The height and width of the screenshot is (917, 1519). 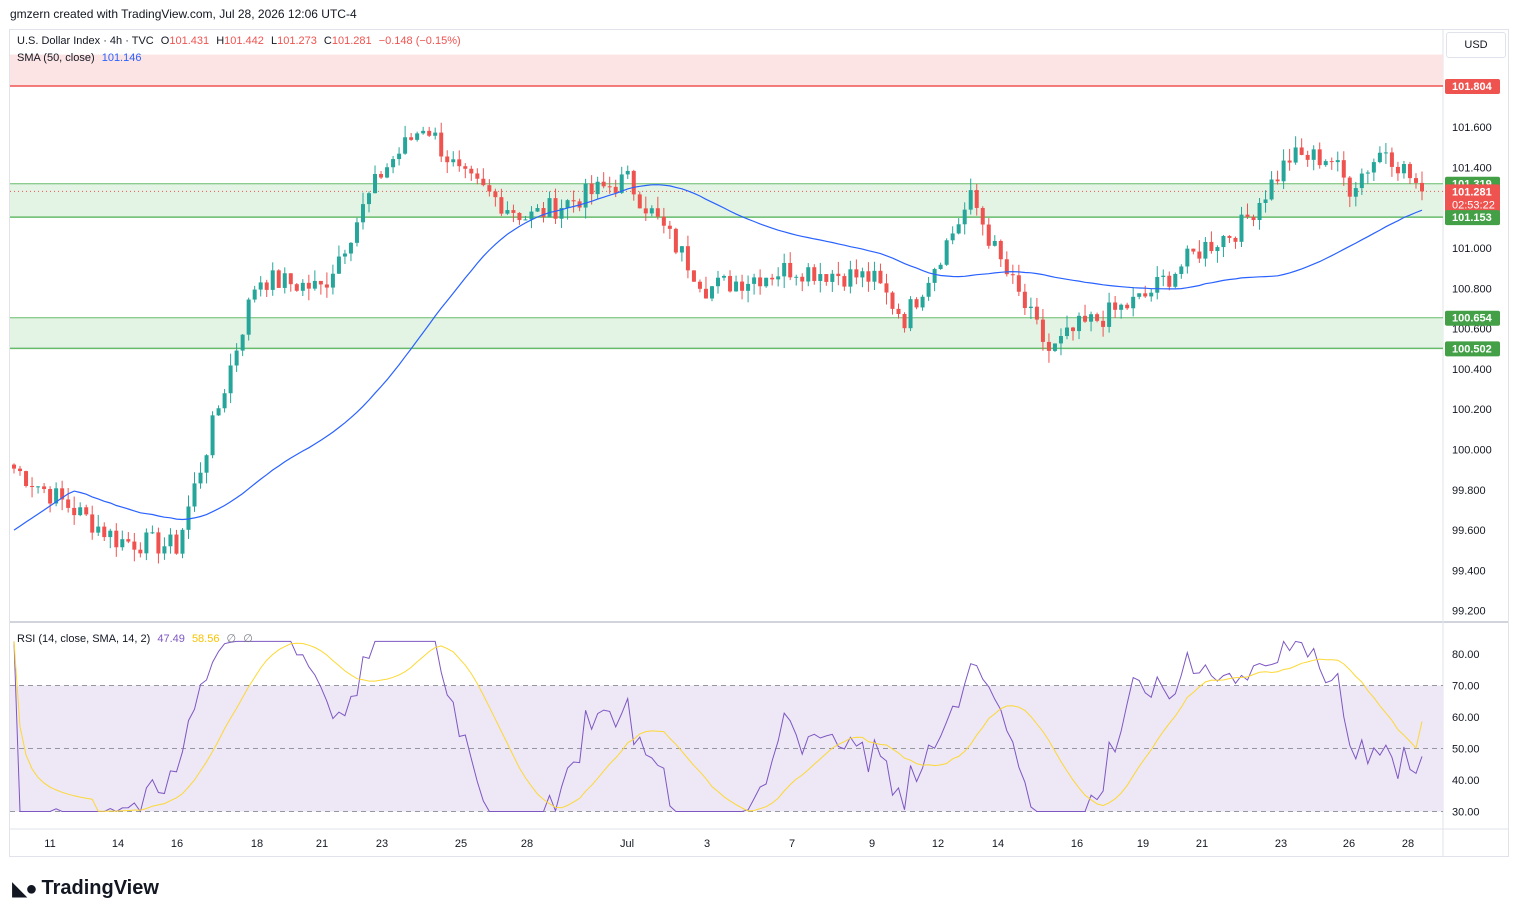 What do you see at coordinates (297, 41) in the screenshot?
I see `low-value: 101.273` at bounding box center [297, 41].